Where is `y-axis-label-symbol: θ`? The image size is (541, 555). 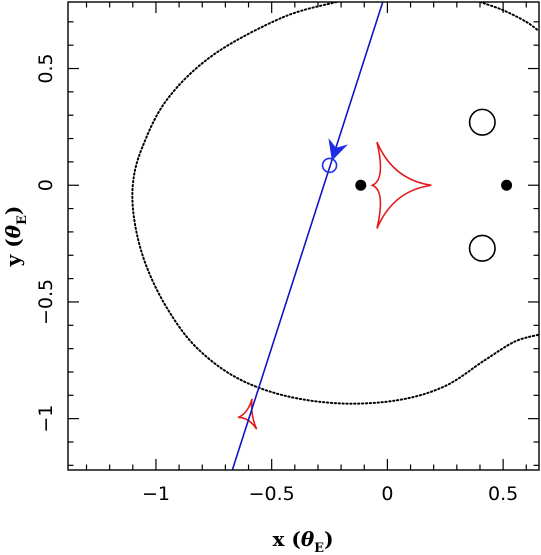 y-axis-label-symbol: θ is located at coordinates (13, 231).